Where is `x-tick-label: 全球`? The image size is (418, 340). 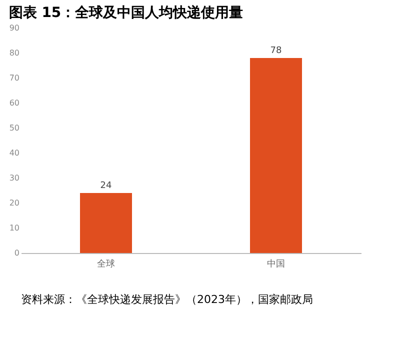
x-tick-label: 全球 is located at coordinates (106, 264).